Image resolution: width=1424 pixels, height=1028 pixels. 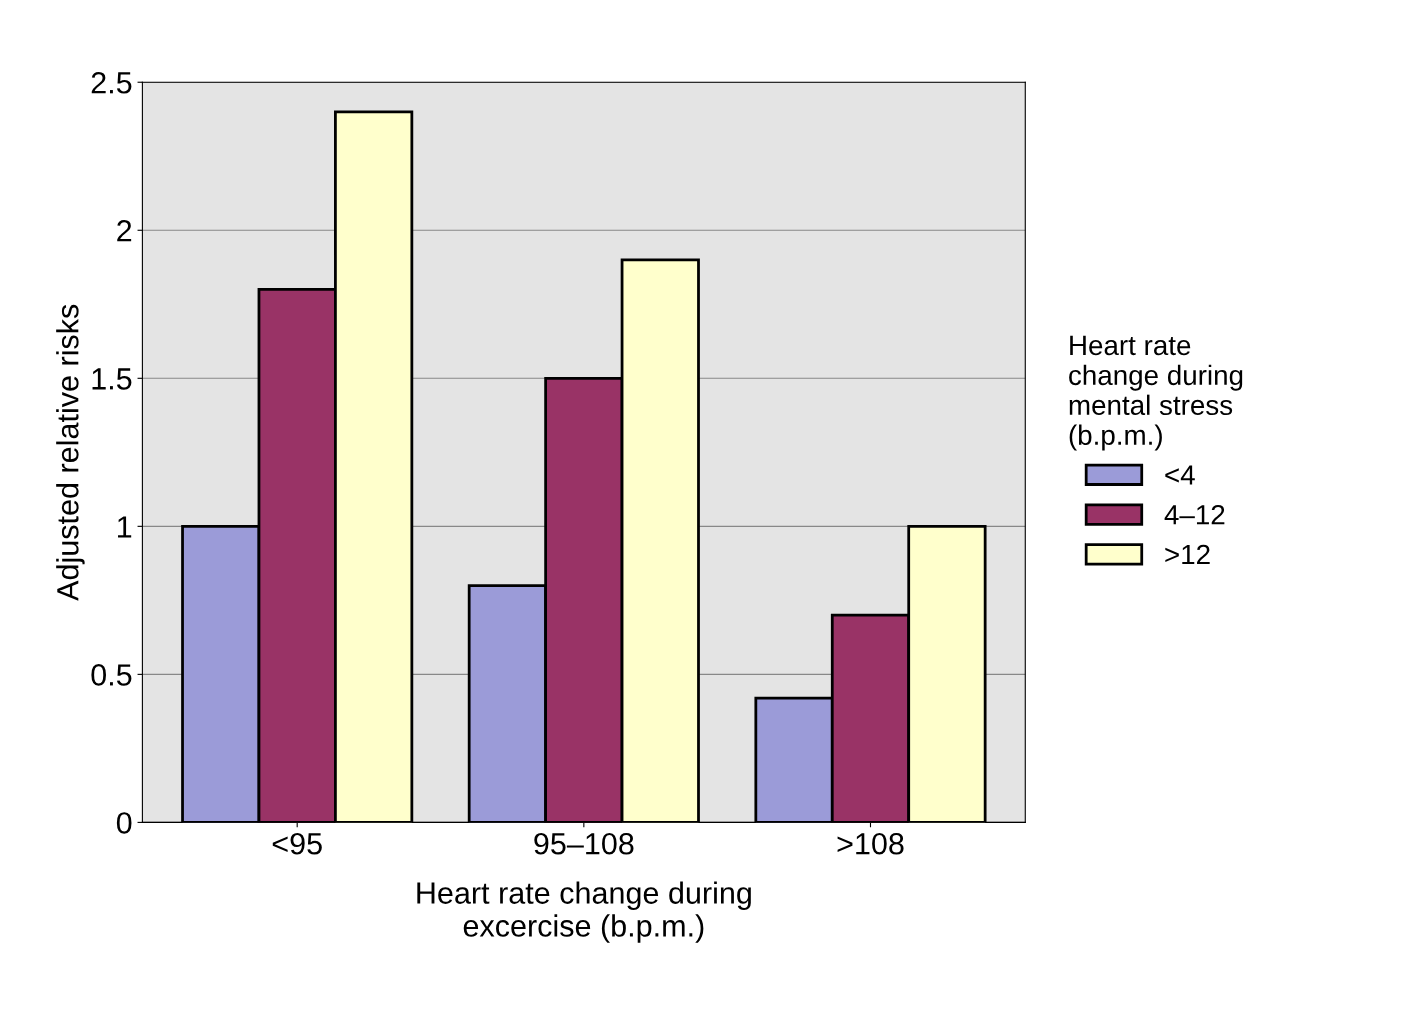 I want to click on x-tick-label: >108, so click(x=870, y=843).